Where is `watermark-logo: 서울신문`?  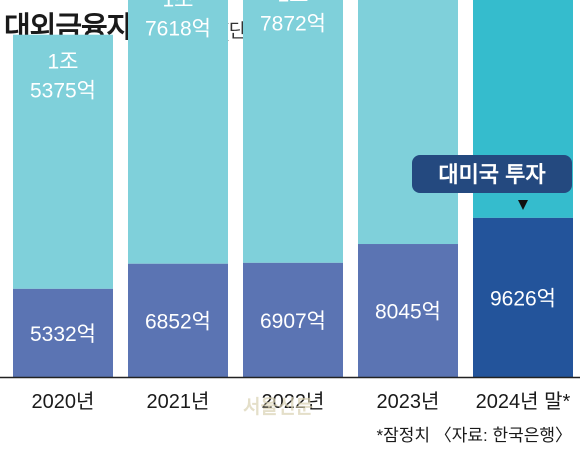 watermark-logo: 서울신문 is located at coordinates (278, 407).